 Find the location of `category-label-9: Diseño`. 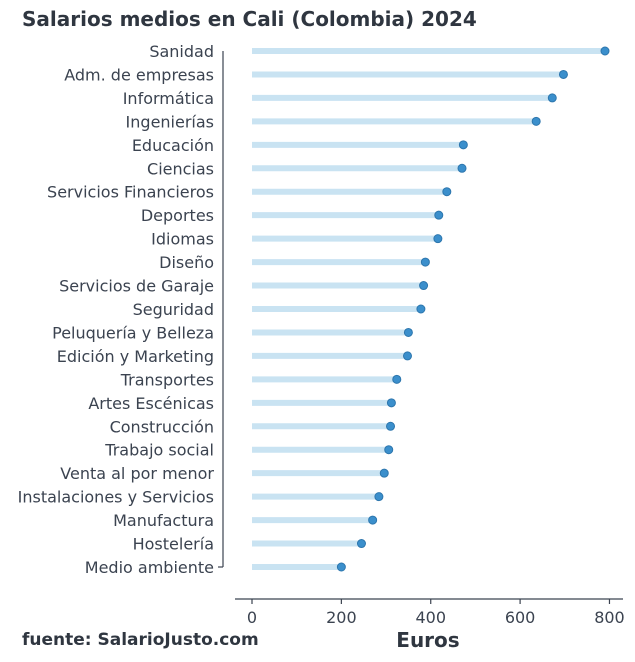

category-label-9: Diseño is located at coordinates (186, 262).